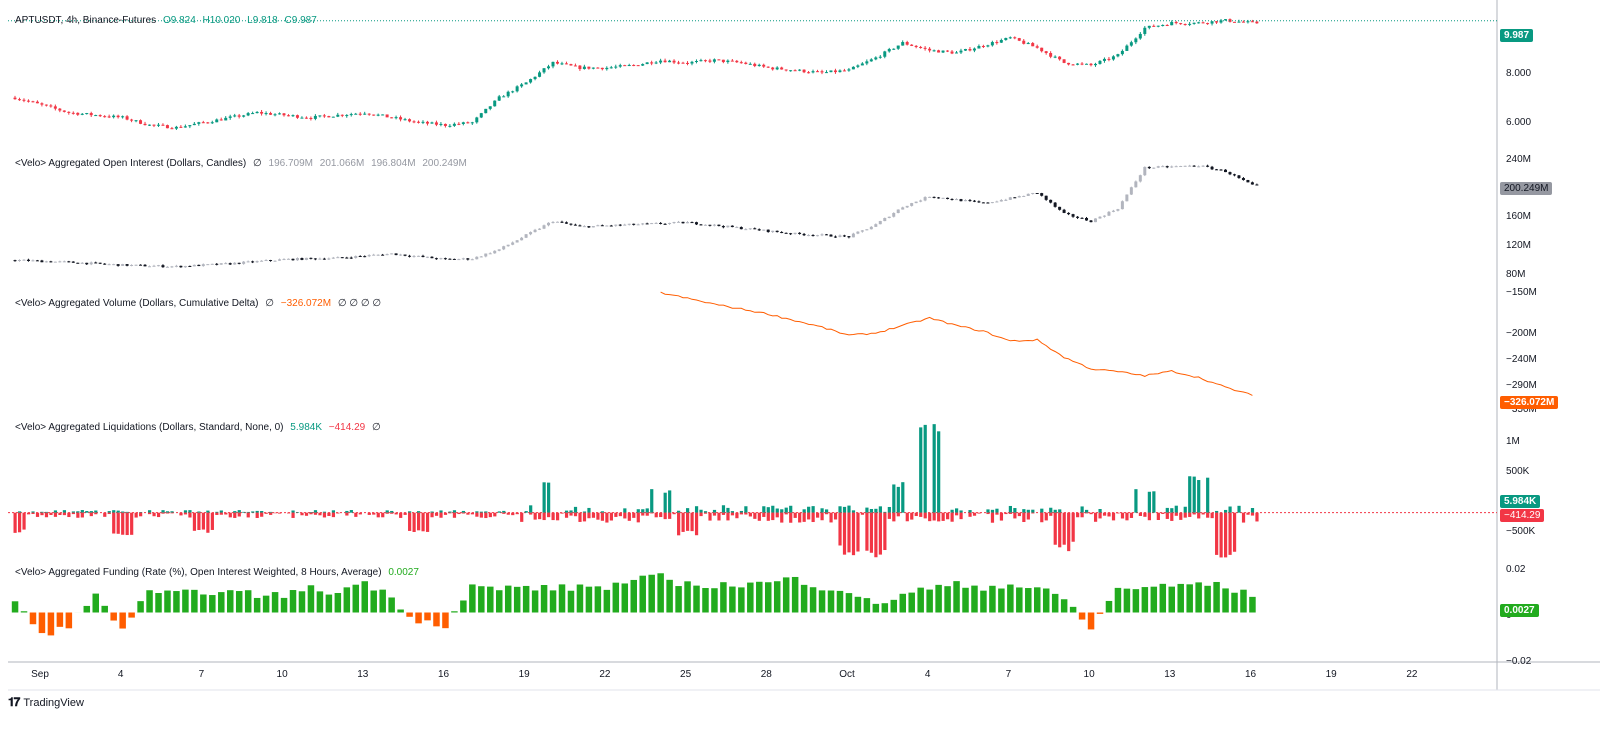 The height and width of the screenshot is (732, 1600). Describe the element at coordinates (86, 20) in the screenshot. I see `symbol-label: APTUSDT, 4h, Binance-Futures` at that location.